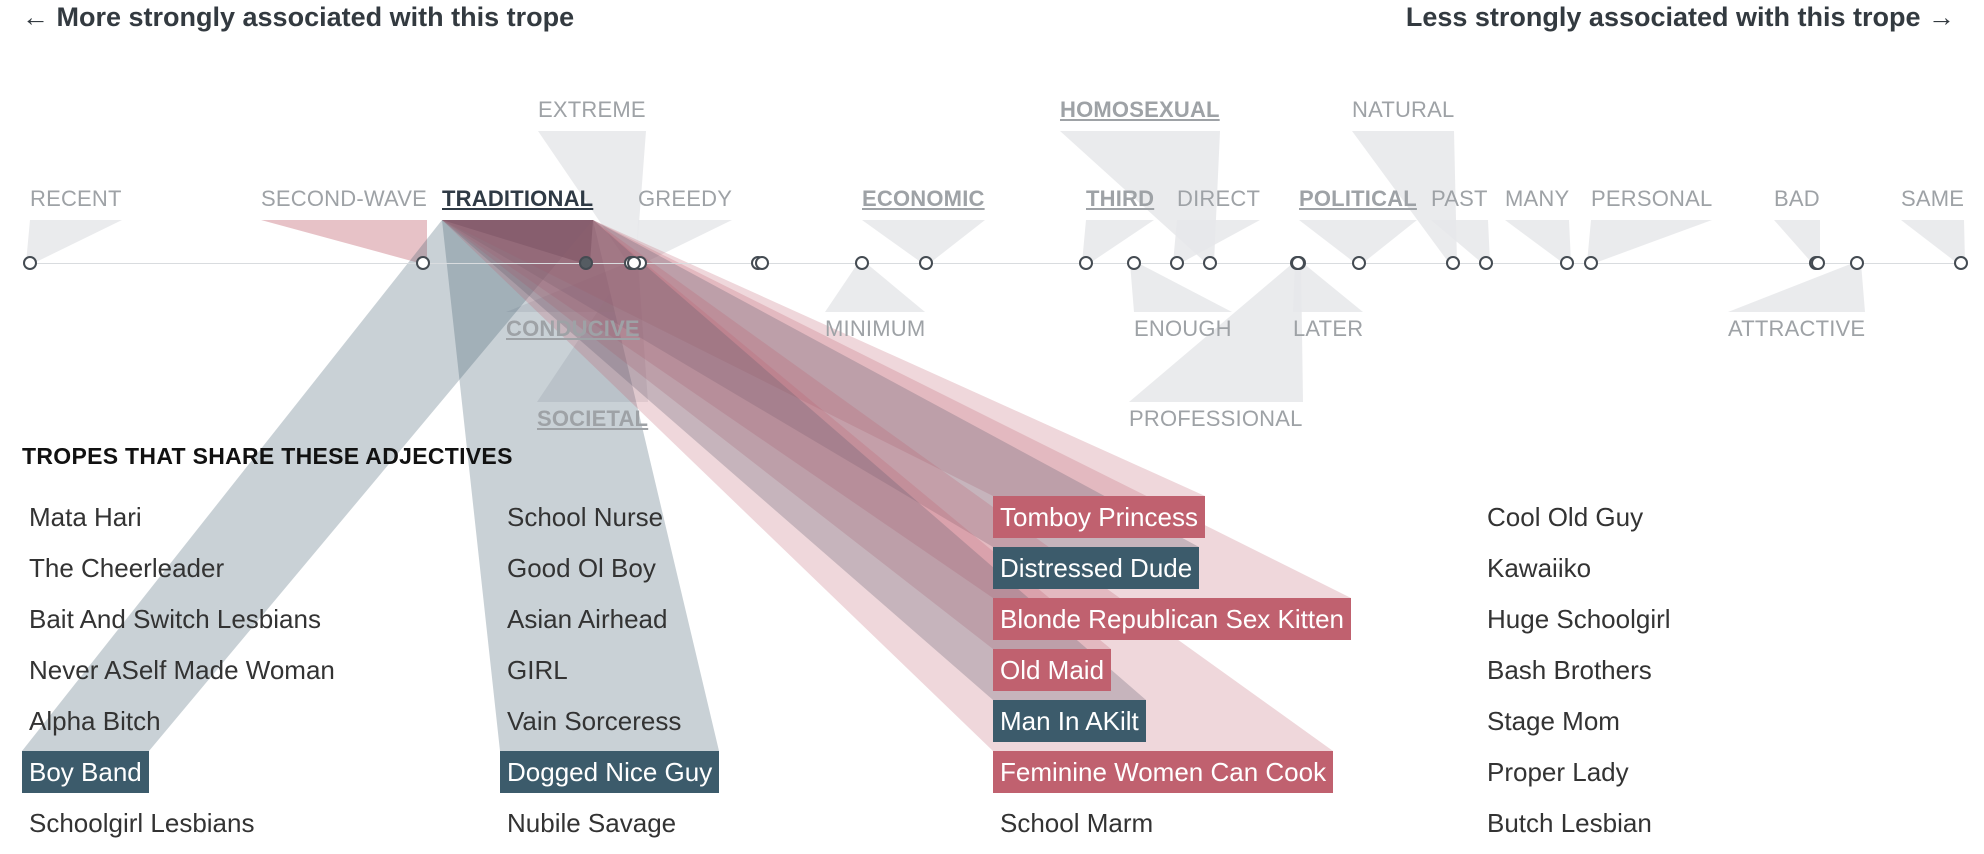 The width and height of the screenshot is (1984, 854). I want to click on trope-item: Stage Mom, so click(1553, 721).